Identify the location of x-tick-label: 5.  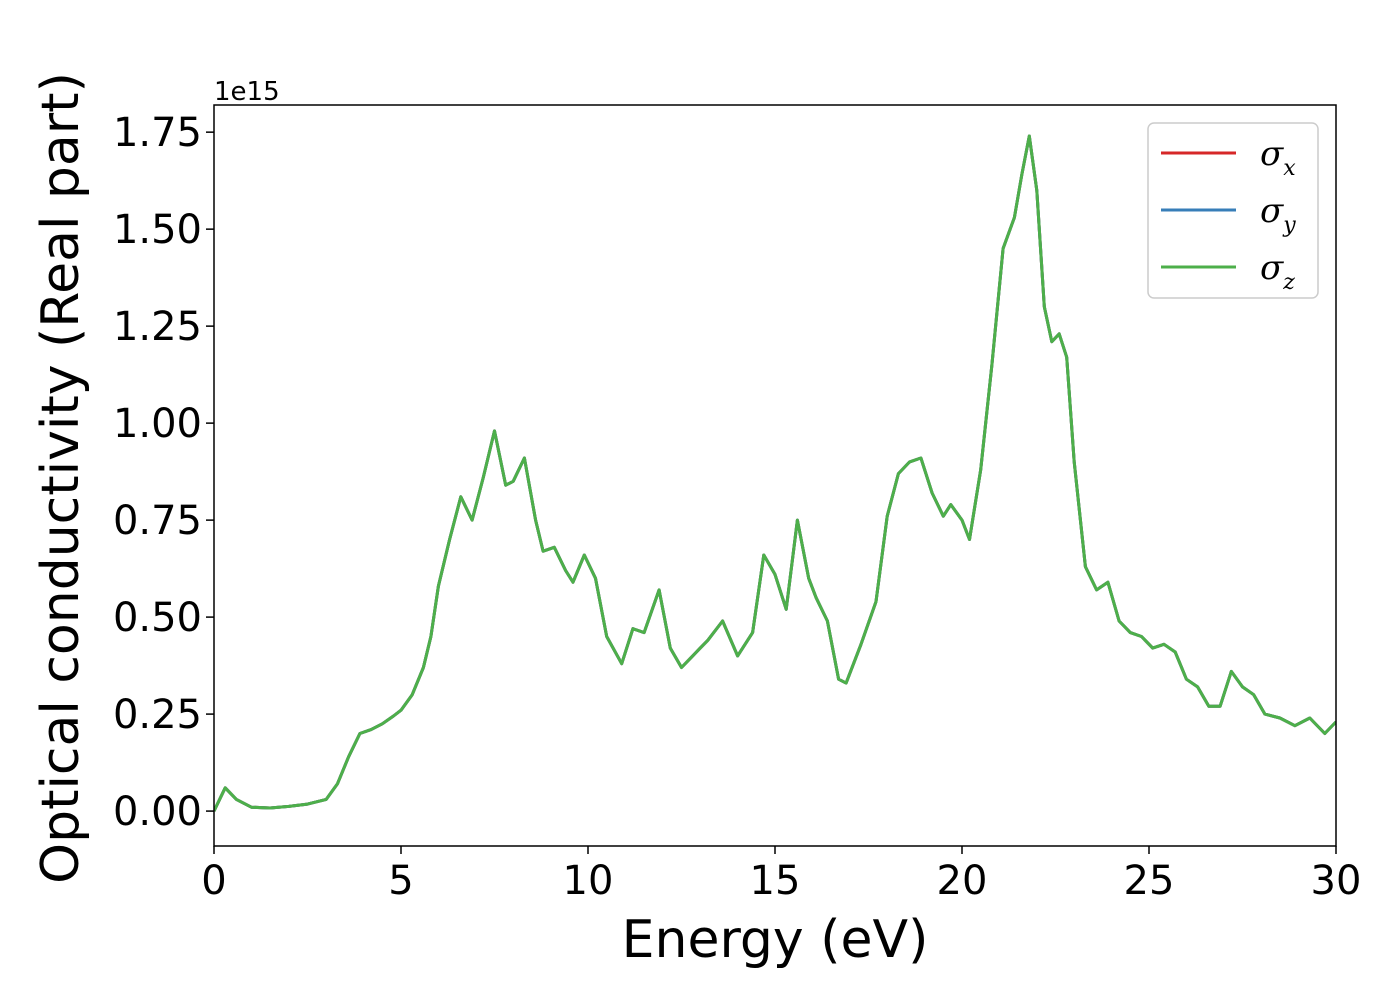
(400, 881).